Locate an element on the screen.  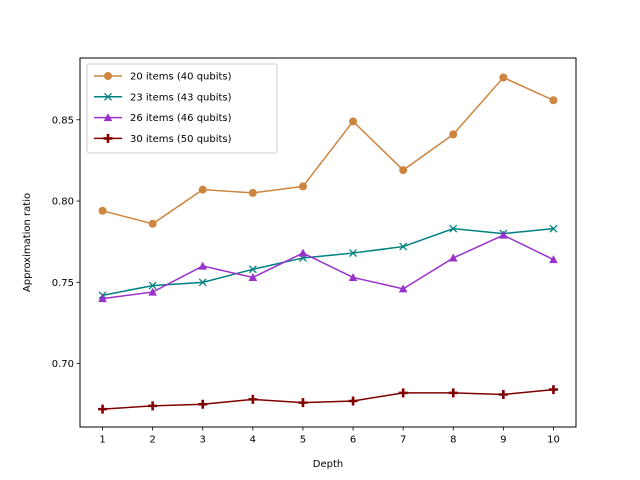
y-tick-label: 0.85 is located at coordinates (63, 120).